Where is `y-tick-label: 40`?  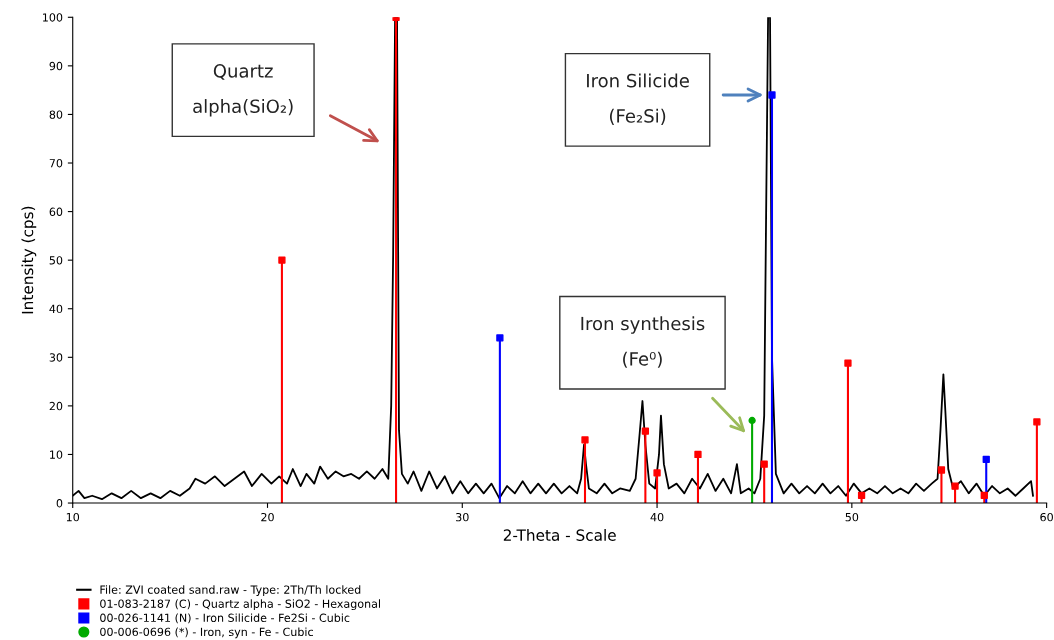 y-tick-label: 40 is located at coordinates (56, 309).